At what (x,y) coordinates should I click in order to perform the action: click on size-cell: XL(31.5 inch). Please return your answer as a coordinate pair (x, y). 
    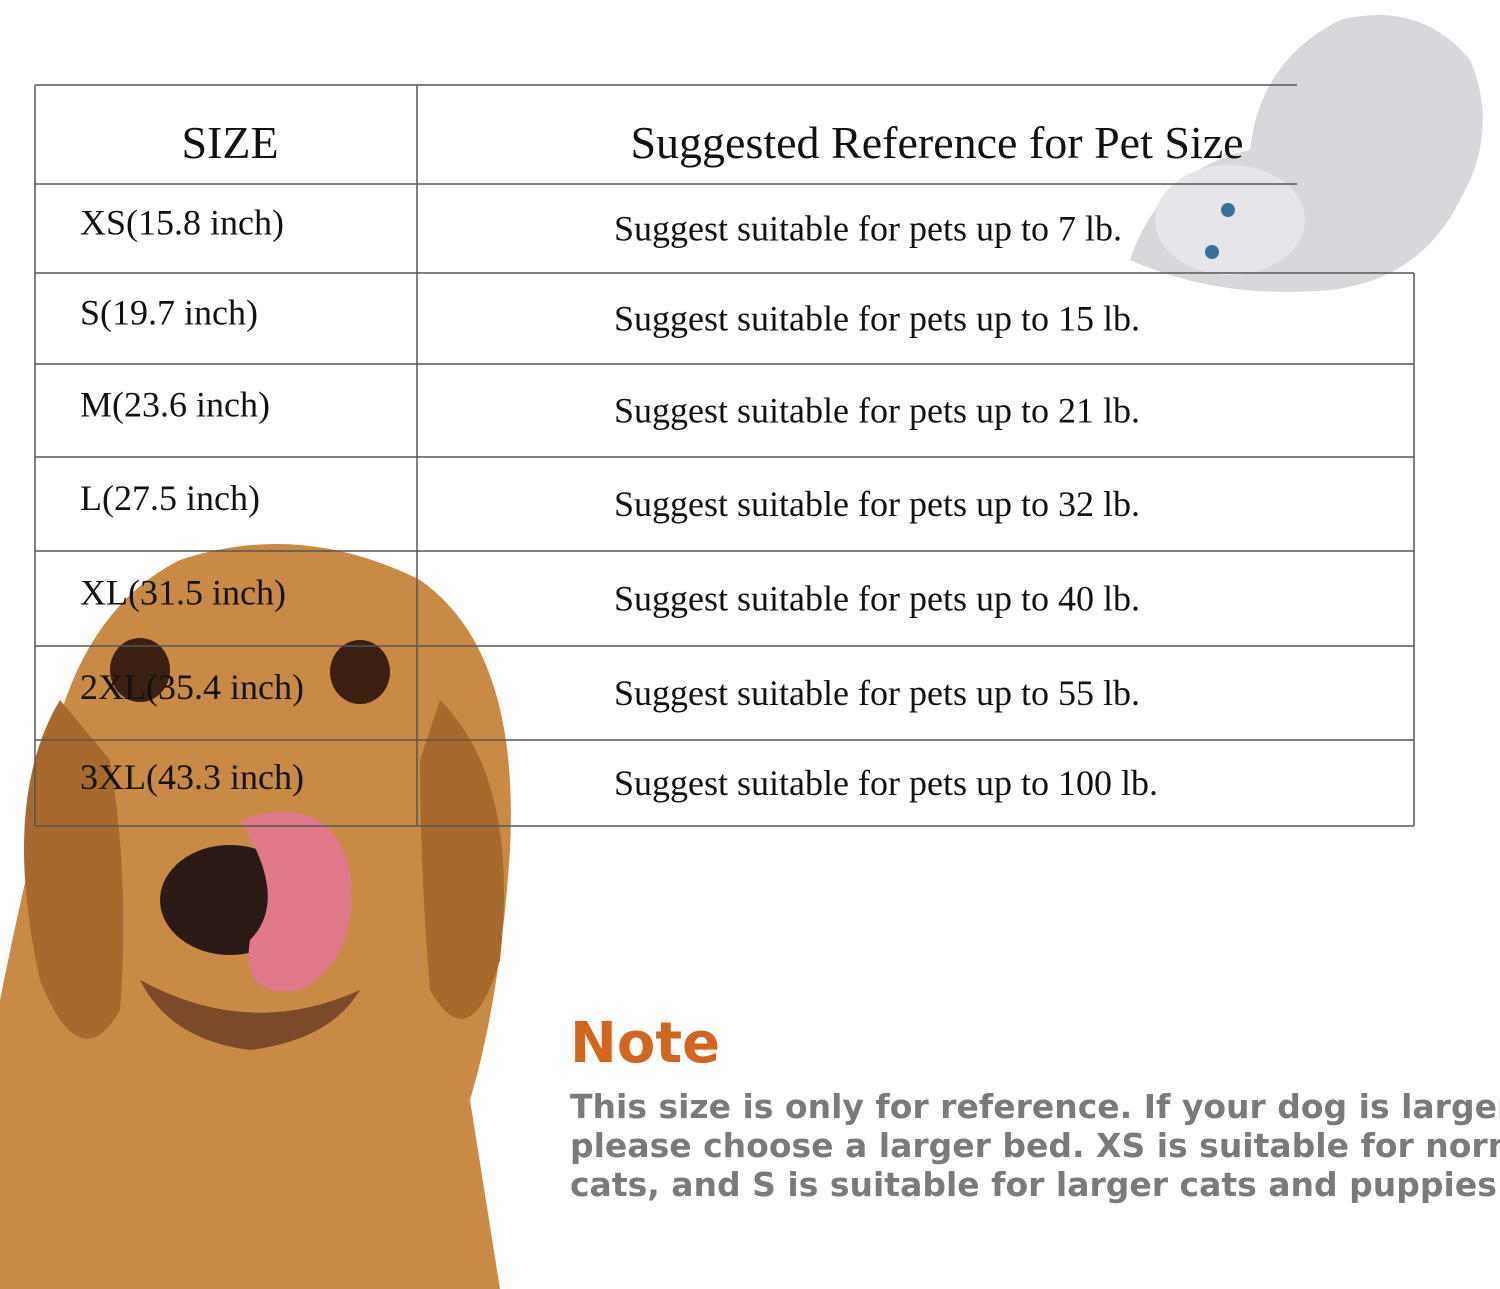
    Looking at the image, I should click on (183, 593).